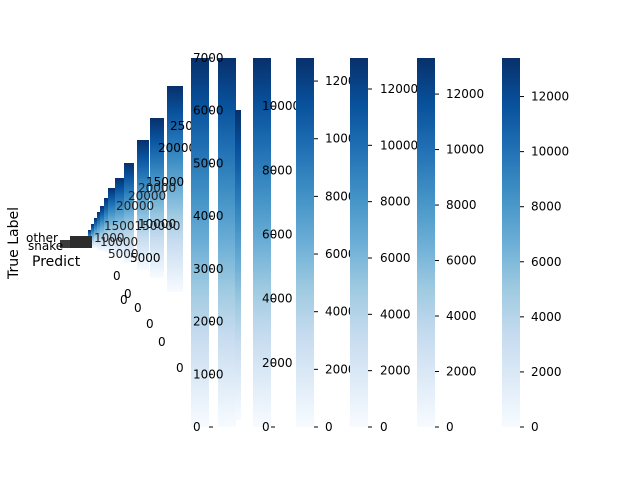  Describe the element at coordinates (123, 254) in the screenshot. I see `overlap-text: 5000` at that location.